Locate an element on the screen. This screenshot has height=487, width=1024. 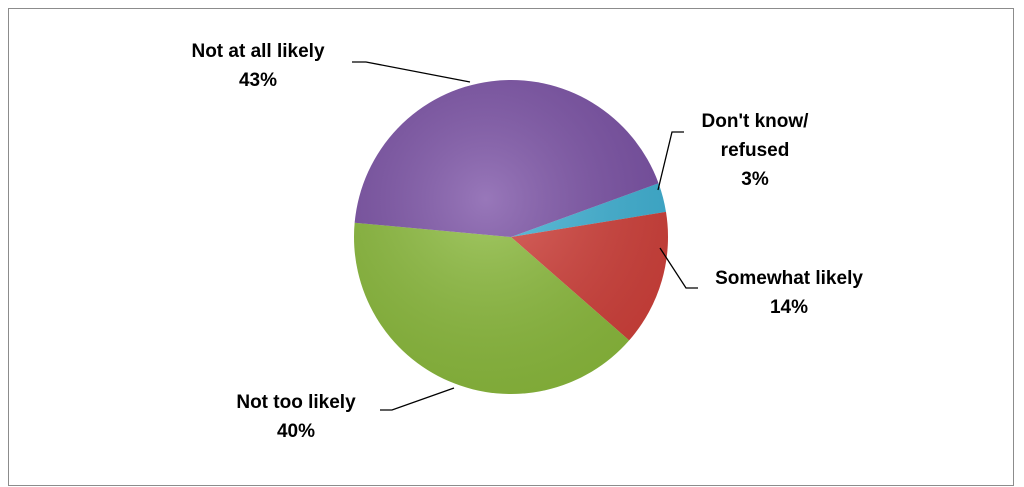
slice-label-0: Don't know/refused 3% is located at coordinates (756, 150).